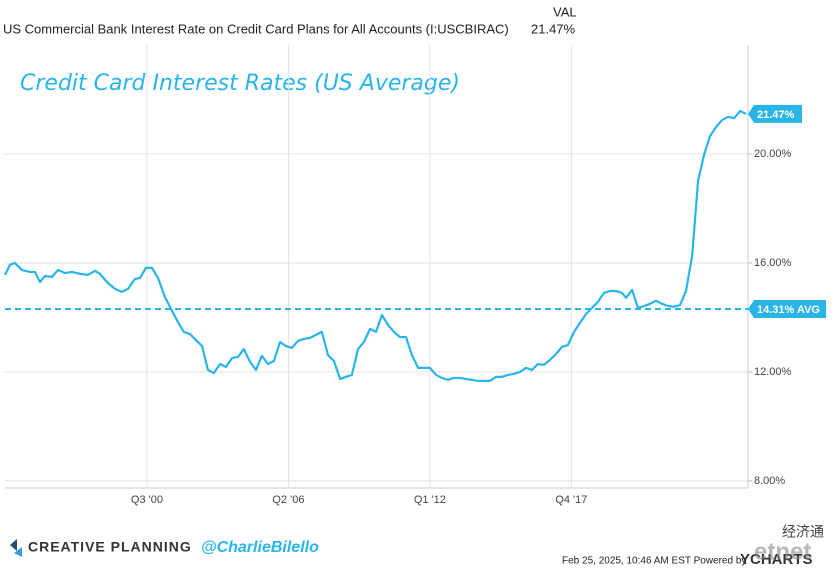 The width and height of the screenshot is (838, 569). Describe the element at coordinates (16, 548) in the screenshot. I see `brand-logo` at that location.